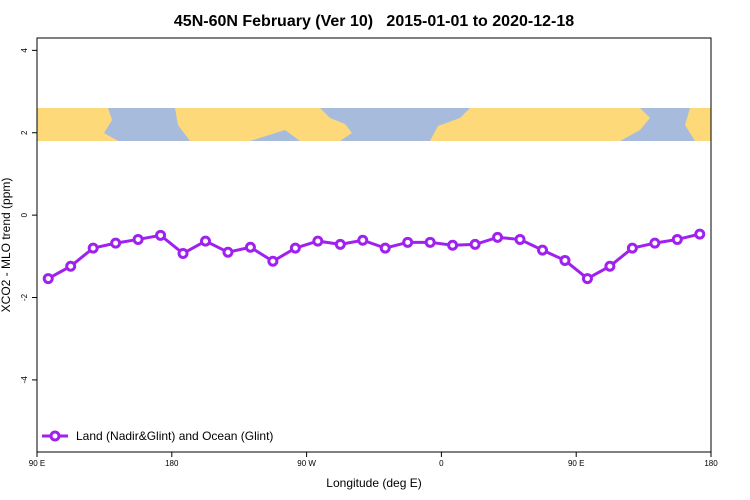  What do you see at coordinates (6, 245) in the screenshot?
I see `y-axis-label: XCO2 - MLO trend (ppm)` at bounding box center [6, 245].